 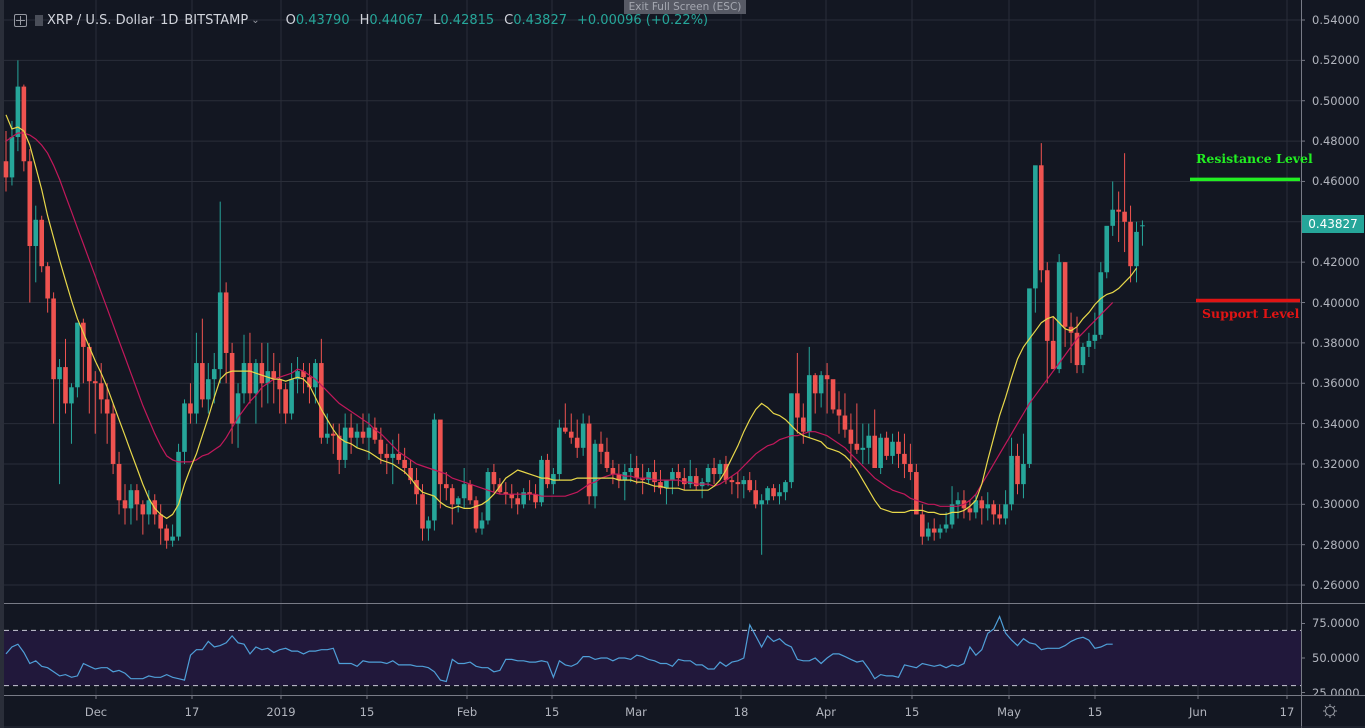 I want to click on collapse-plus-icon, so click(x=20, y=20).